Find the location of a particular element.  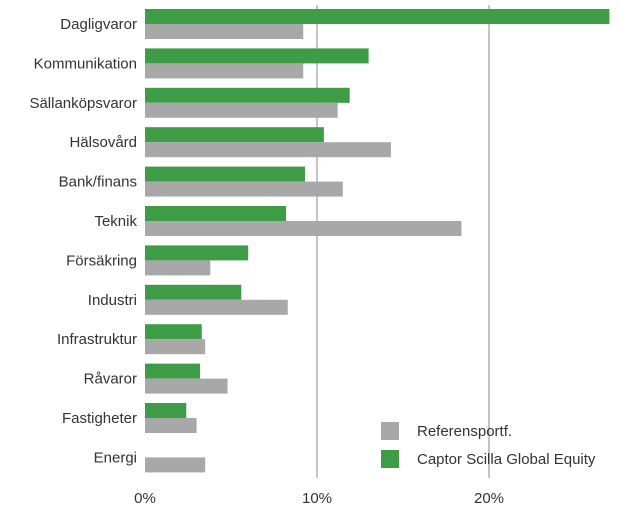

bar-referens-kommunikation is located at coordinates (224, 71).